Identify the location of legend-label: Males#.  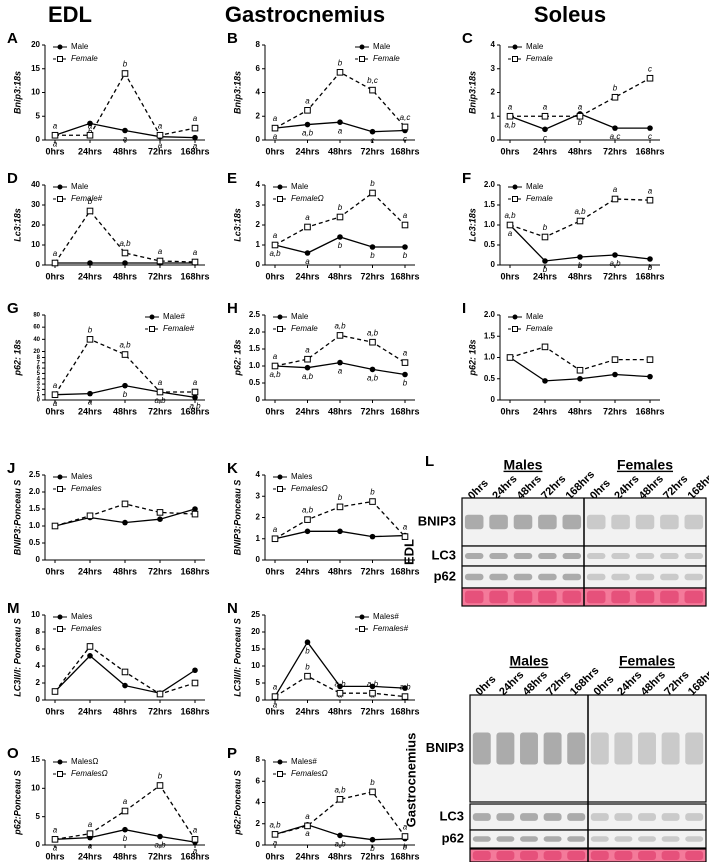
(386, 616).